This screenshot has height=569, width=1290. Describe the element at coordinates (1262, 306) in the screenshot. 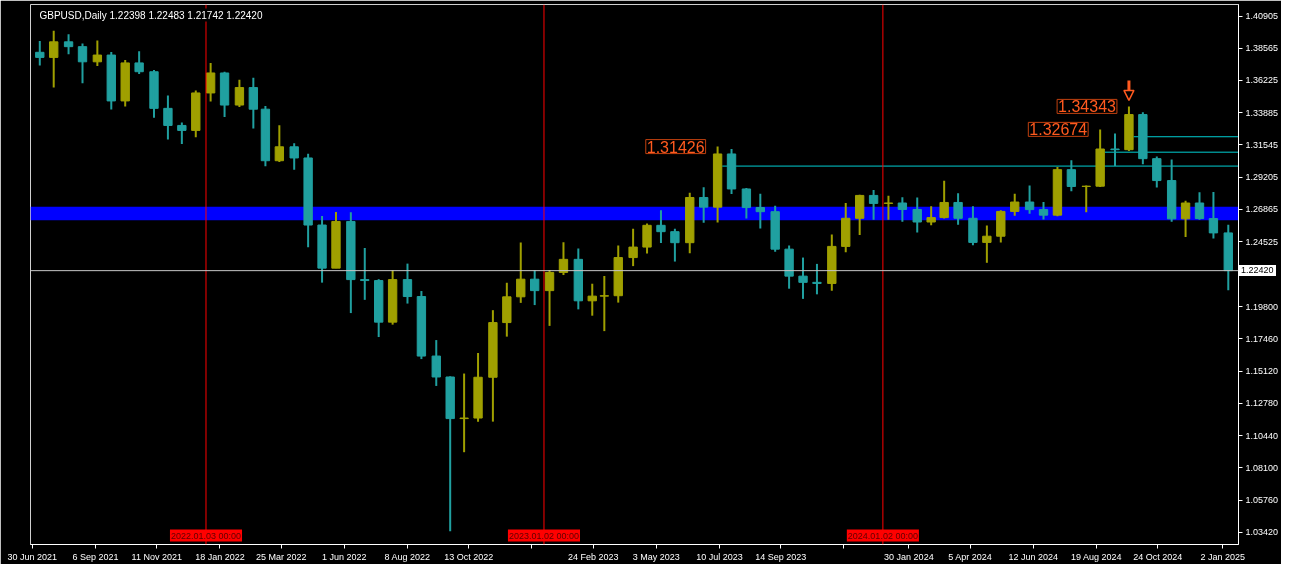

I see `y-tick-label: 1.19800` at that location.